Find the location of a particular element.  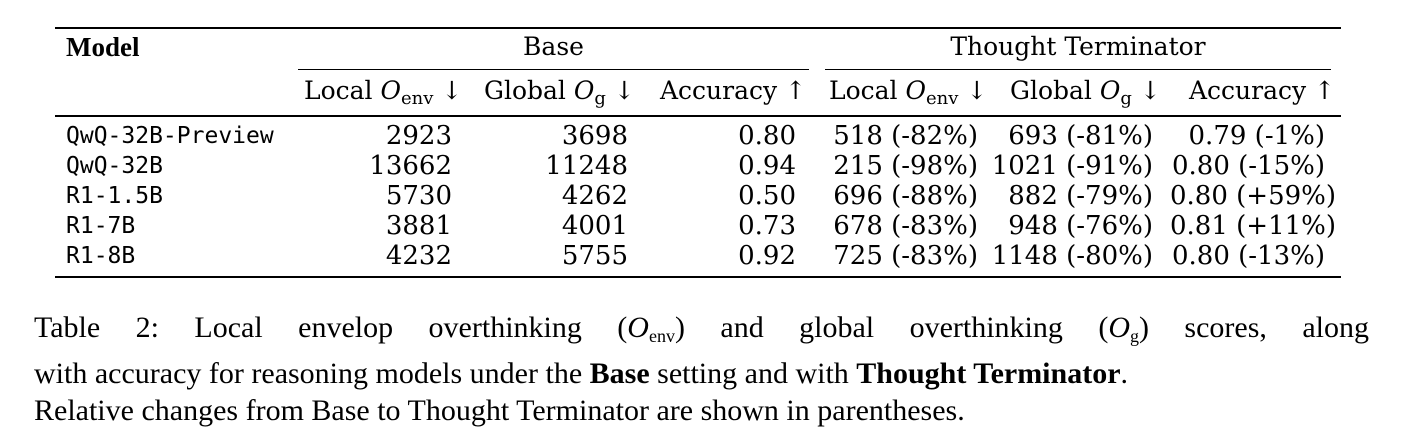

tt-global-cell: 693 (-81%) is located at coordinates (1080, 136).